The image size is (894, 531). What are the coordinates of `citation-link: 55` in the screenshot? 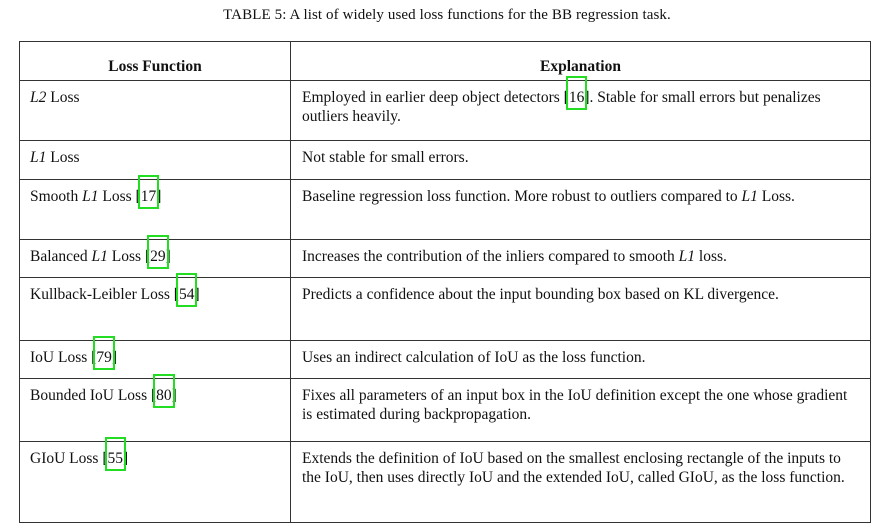 It's located at (115, 454).